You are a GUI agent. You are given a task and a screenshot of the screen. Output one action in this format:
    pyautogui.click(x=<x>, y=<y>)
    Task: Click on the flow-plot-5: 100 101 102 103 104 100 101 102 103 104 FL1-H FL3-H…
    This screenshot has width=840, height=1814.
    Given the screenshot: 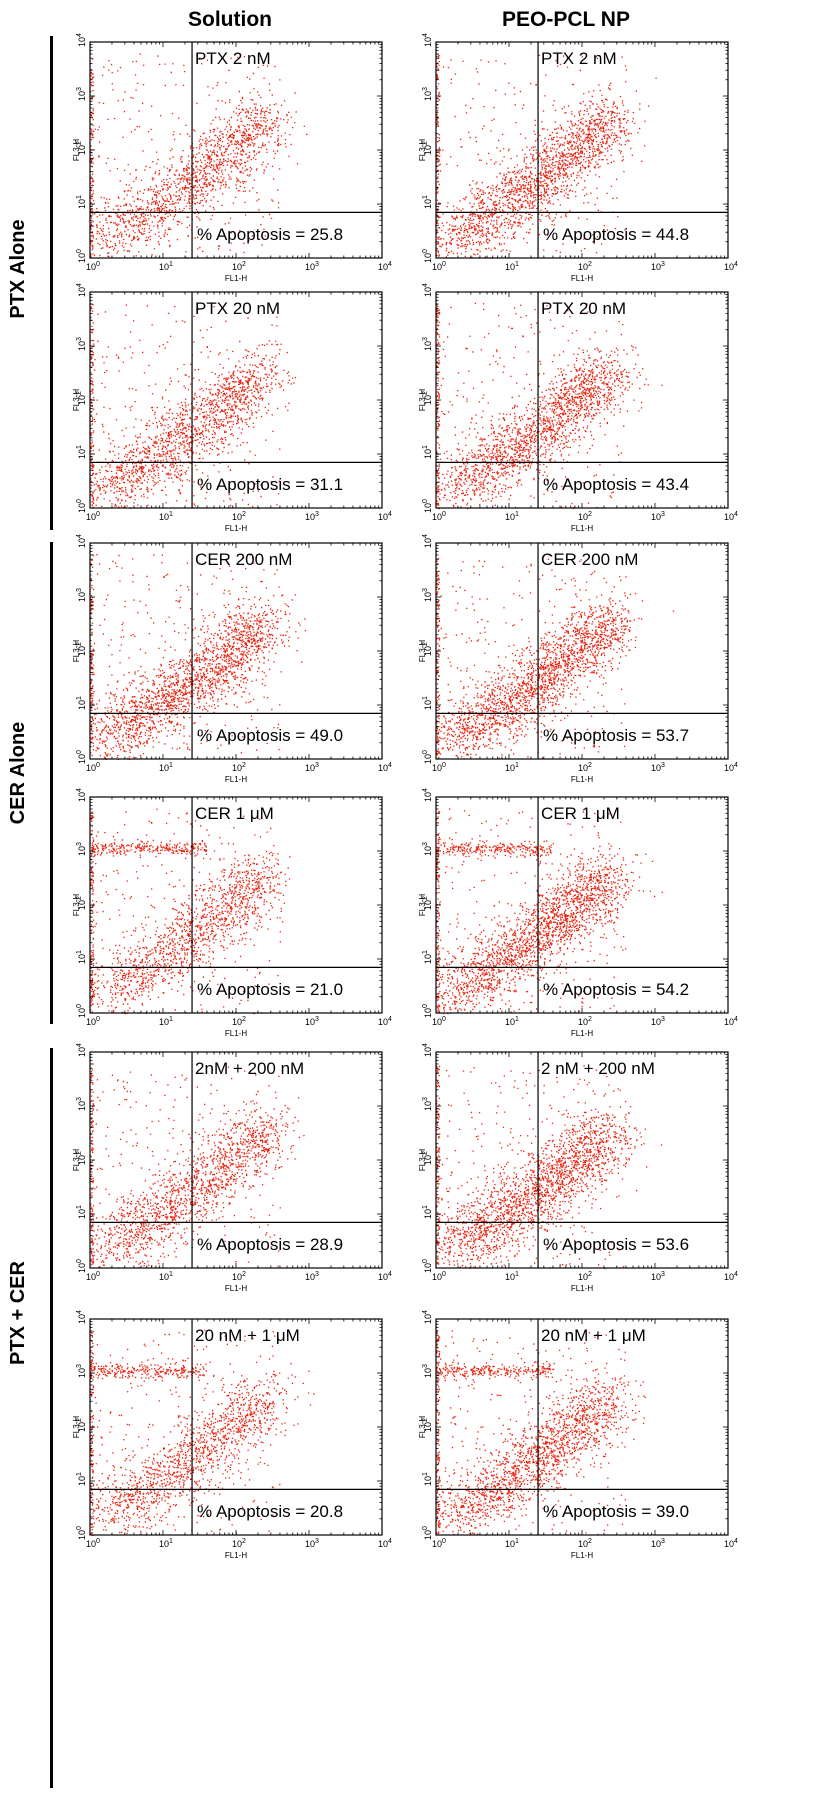 What is the action you would take?
    pyautogui.click(x=232, y=659)
    